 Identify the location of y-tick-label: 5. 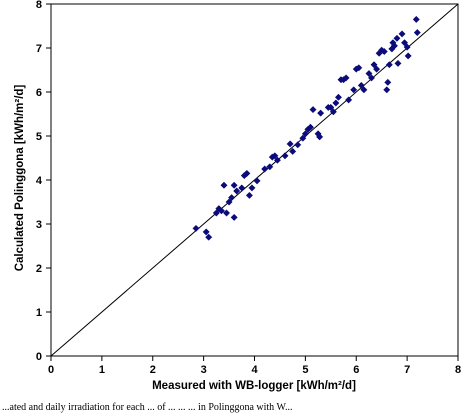
(39, 137).